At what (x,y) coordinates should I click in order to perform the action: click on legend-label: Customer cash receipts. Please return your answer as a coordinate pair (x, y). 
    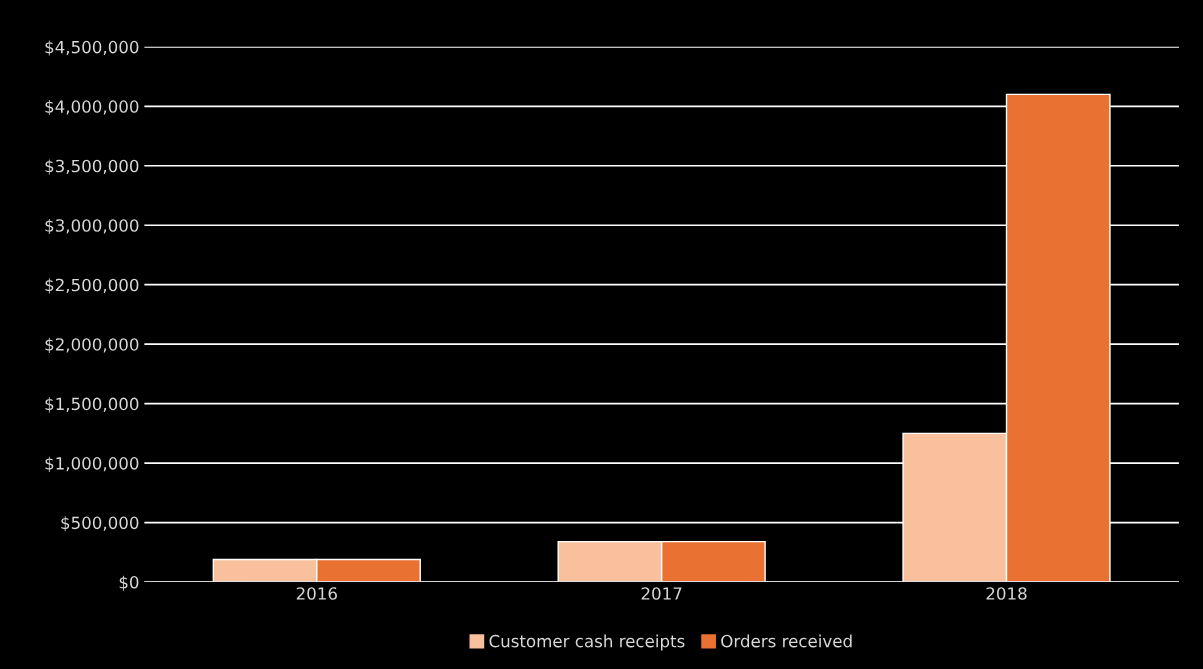
    Looking at the image, I should click on (587, 642).